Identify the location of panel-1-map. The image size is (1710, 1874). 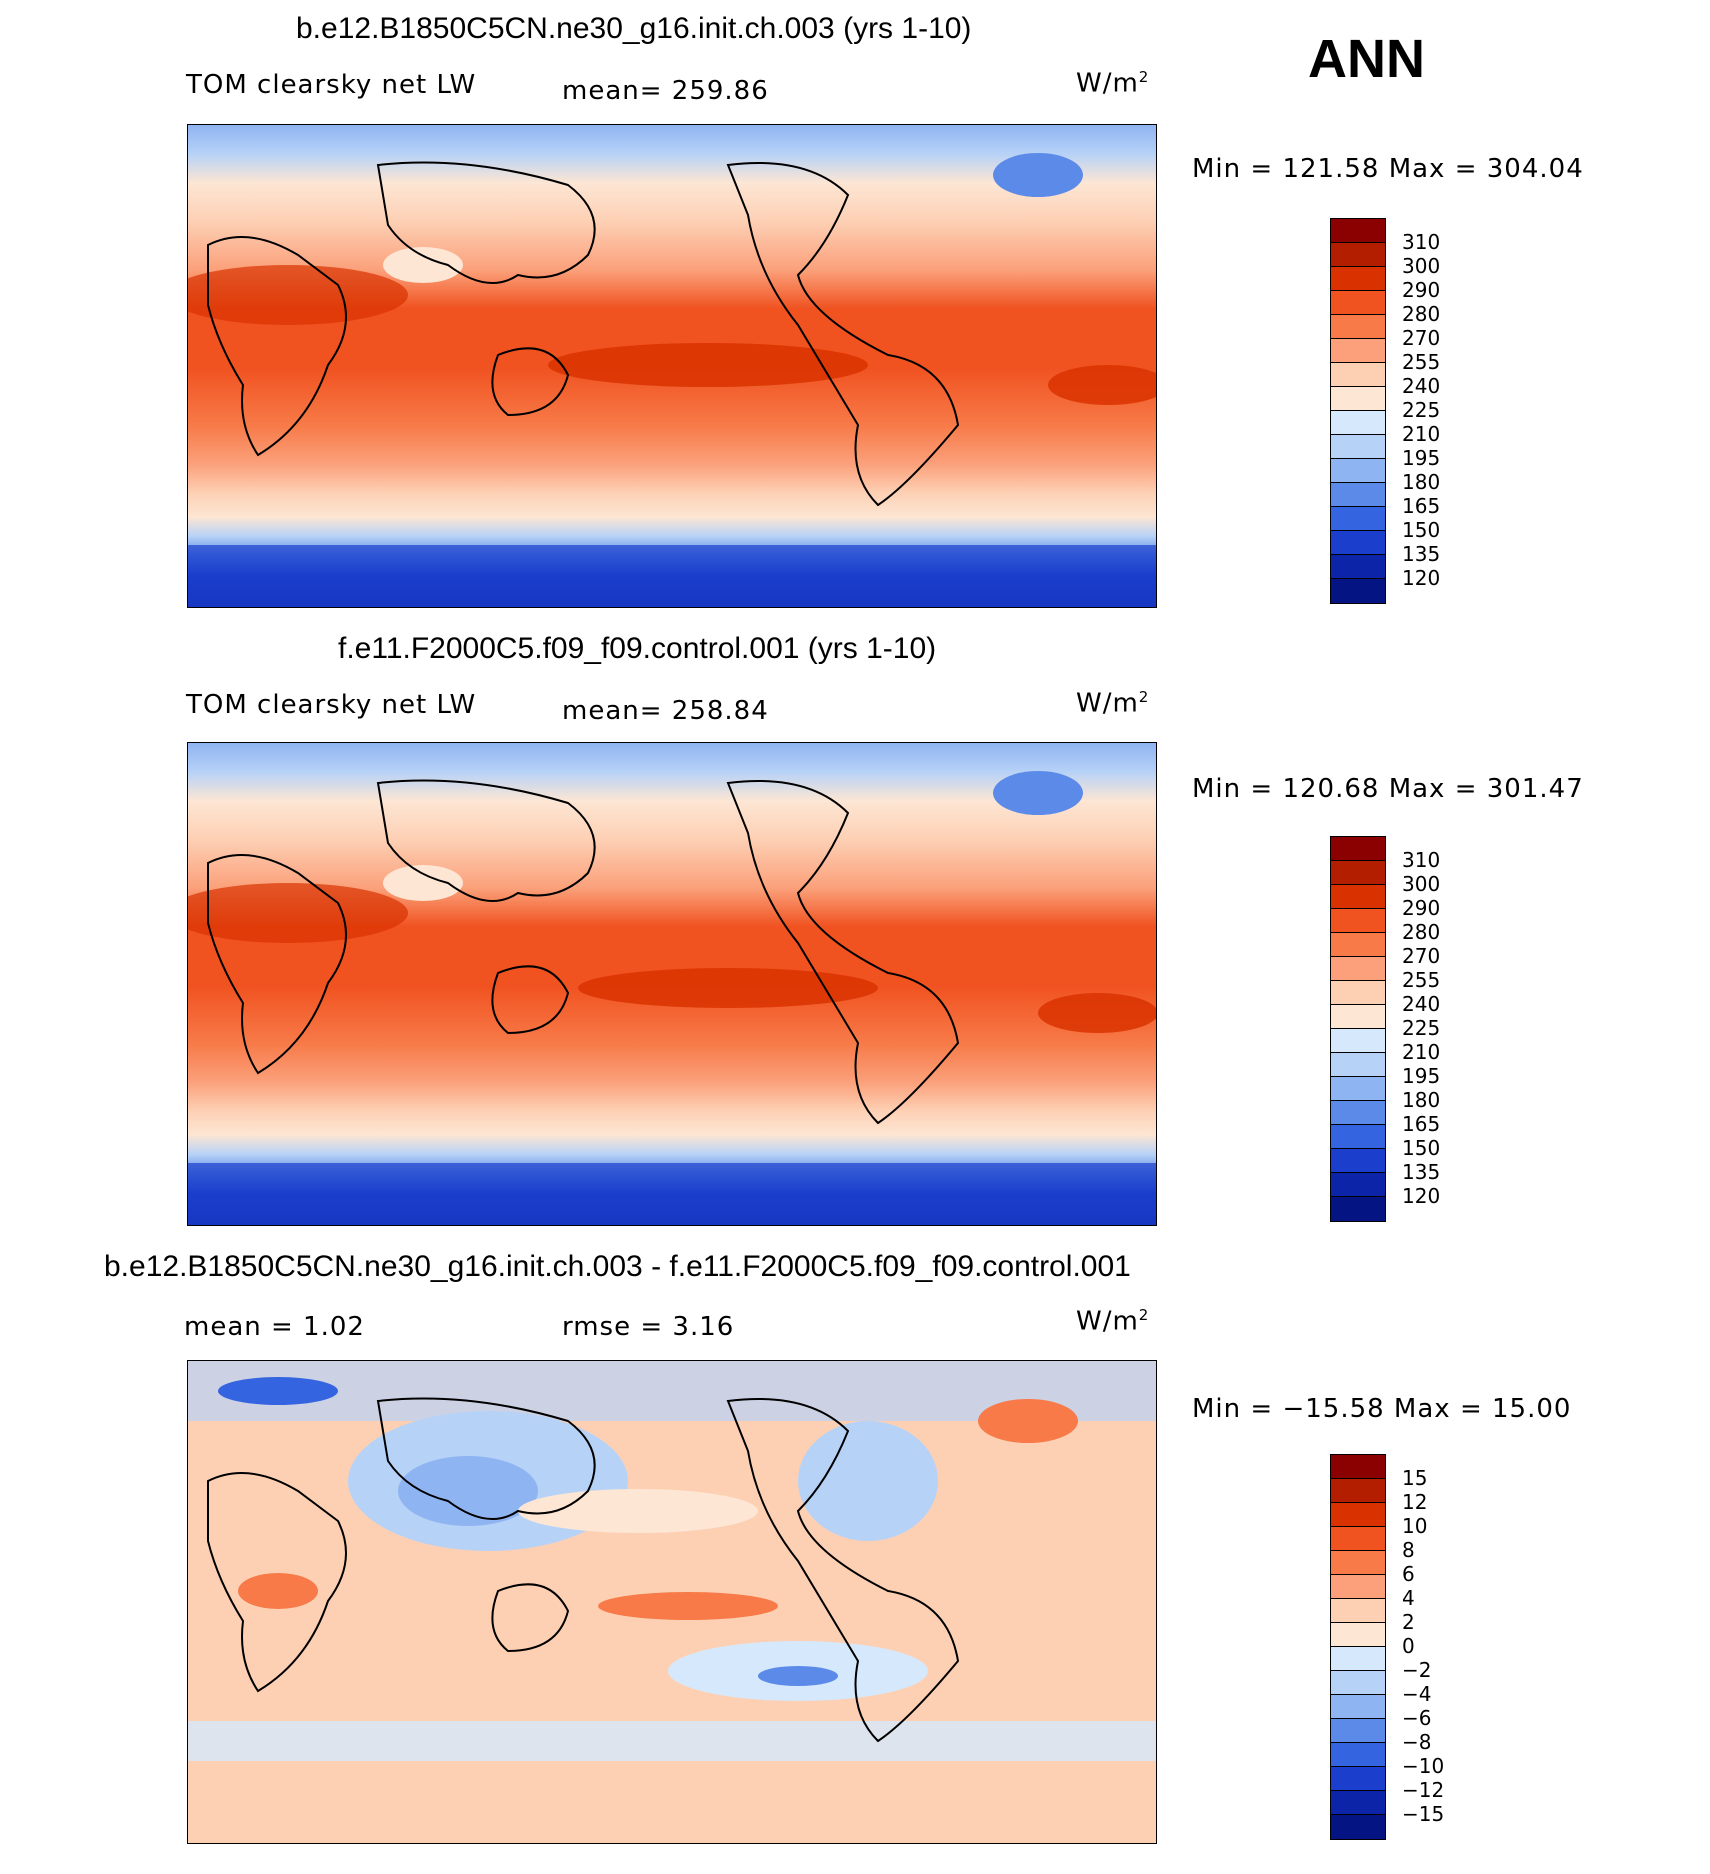
(672, 366).